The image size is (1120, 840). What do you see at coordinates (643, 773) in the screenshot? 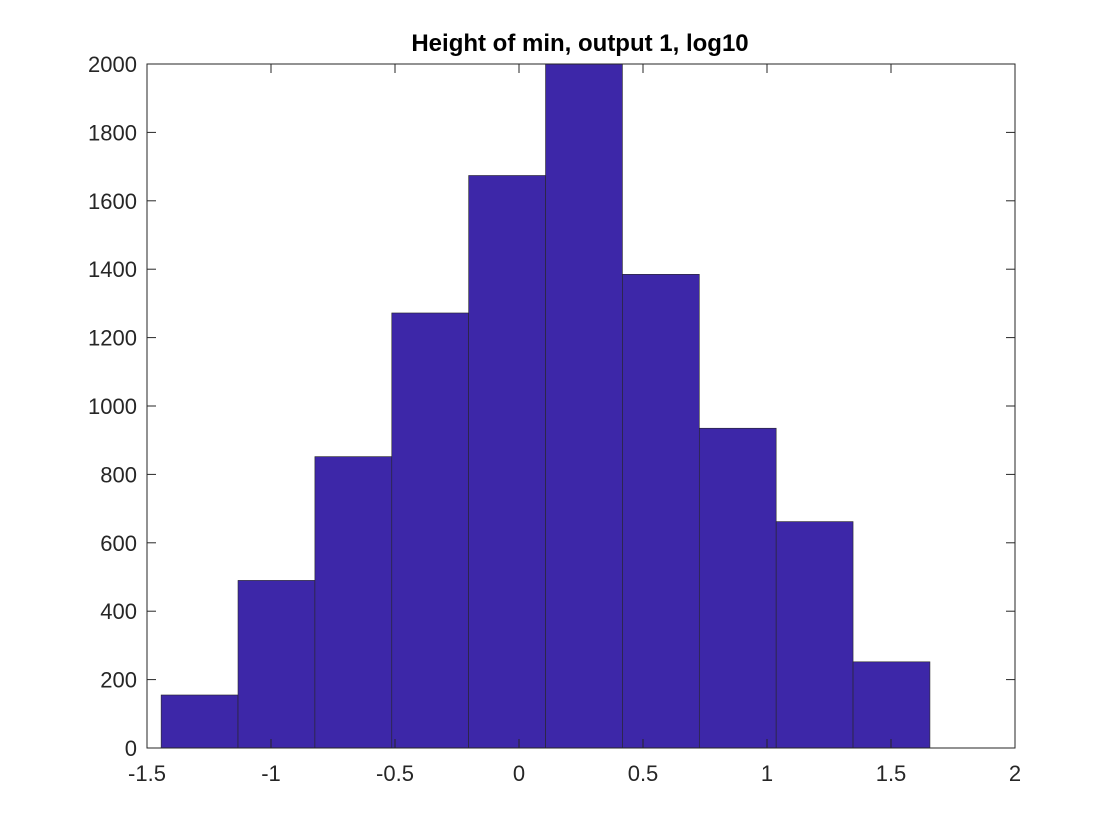
I see `x-tick-label: 0.5` at bounding box center [643, 773].